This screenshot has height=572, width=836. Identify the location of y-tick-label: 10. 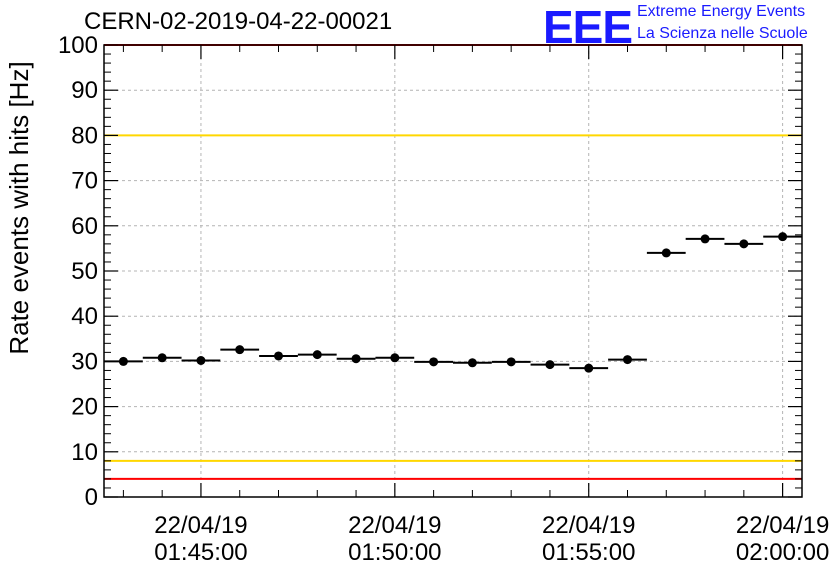
(84, 452).